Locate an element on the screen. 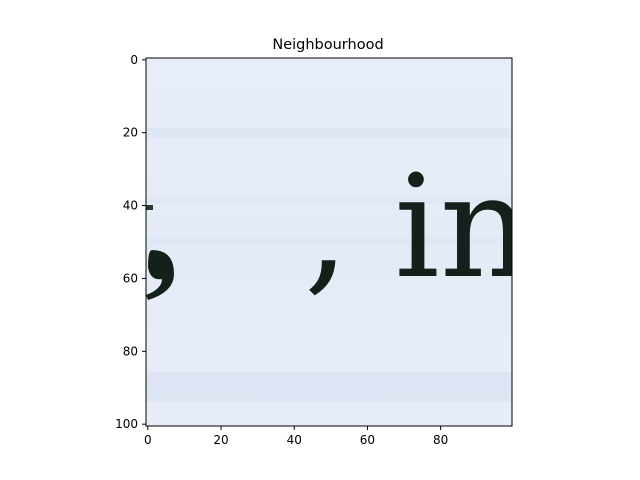 The height and width of the screenshot is (480, 640). y-tick-label: 0 is located at coordinates (134, 60).